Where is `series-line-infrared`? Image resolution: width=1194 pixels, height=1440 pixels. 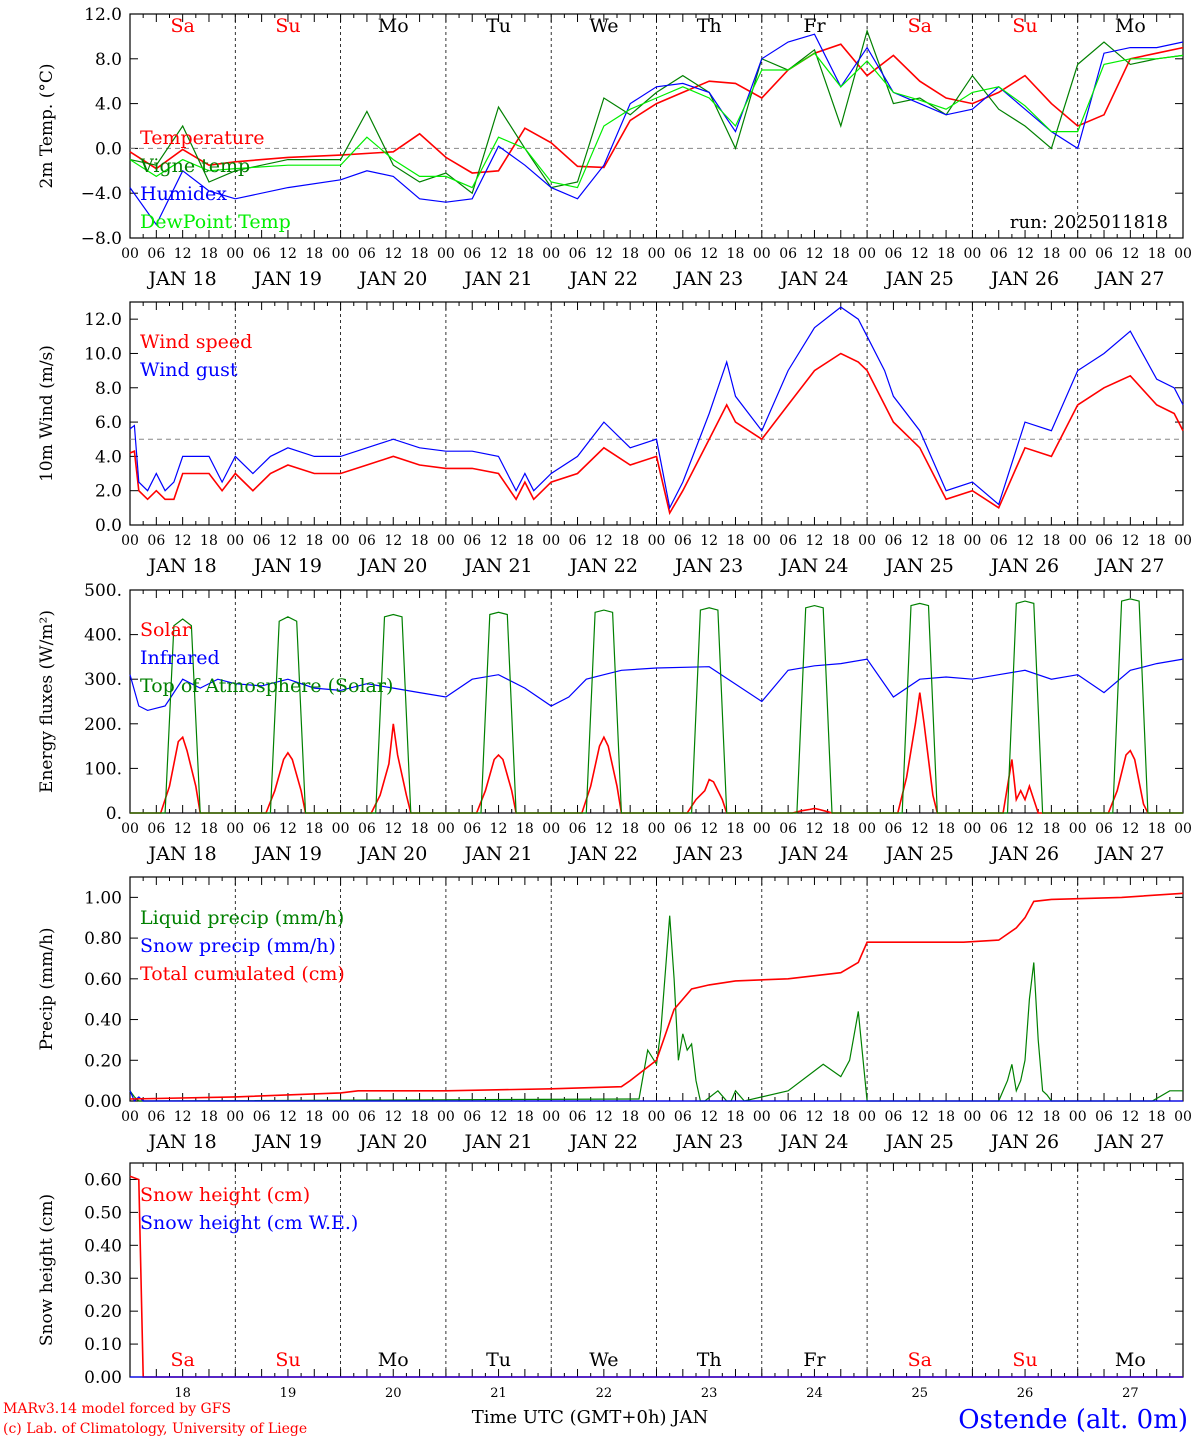 series-line-infrared is located at coordinates (656, 685).